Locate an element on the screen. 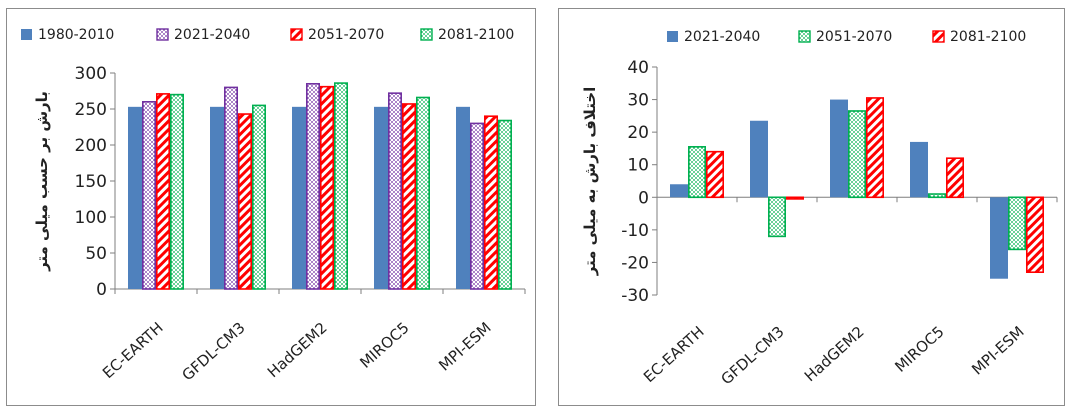 This screenshot has width=1070, height=414. y-tick-label-20: 20 is located at coordinates (638, 133).